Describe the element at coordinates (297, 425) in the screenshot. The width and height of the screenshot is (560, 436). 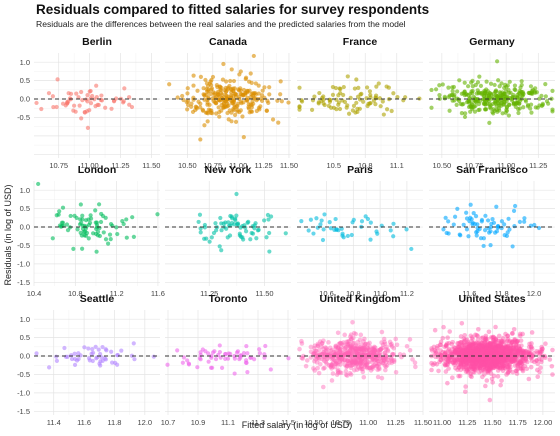
I see `x-axis-title: Fitted salary (in log of USD)` at that location.